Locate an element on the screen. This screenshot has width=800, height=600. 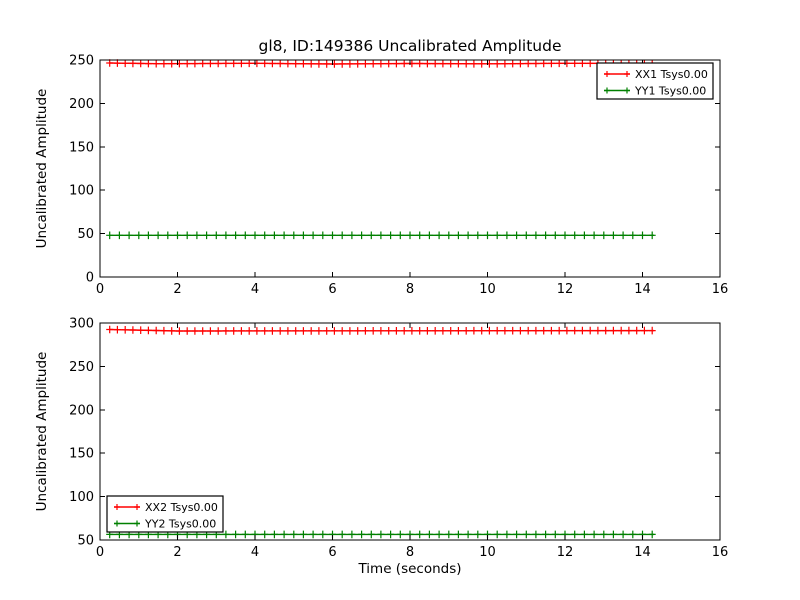
legend-entry-label: XX1 Tsys0.00 is located at coordinates (671, 74).